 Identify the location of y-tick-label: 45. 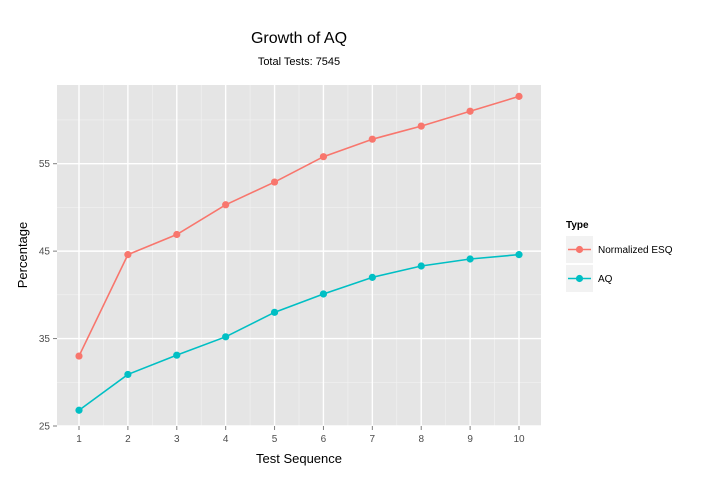
(45, 252).